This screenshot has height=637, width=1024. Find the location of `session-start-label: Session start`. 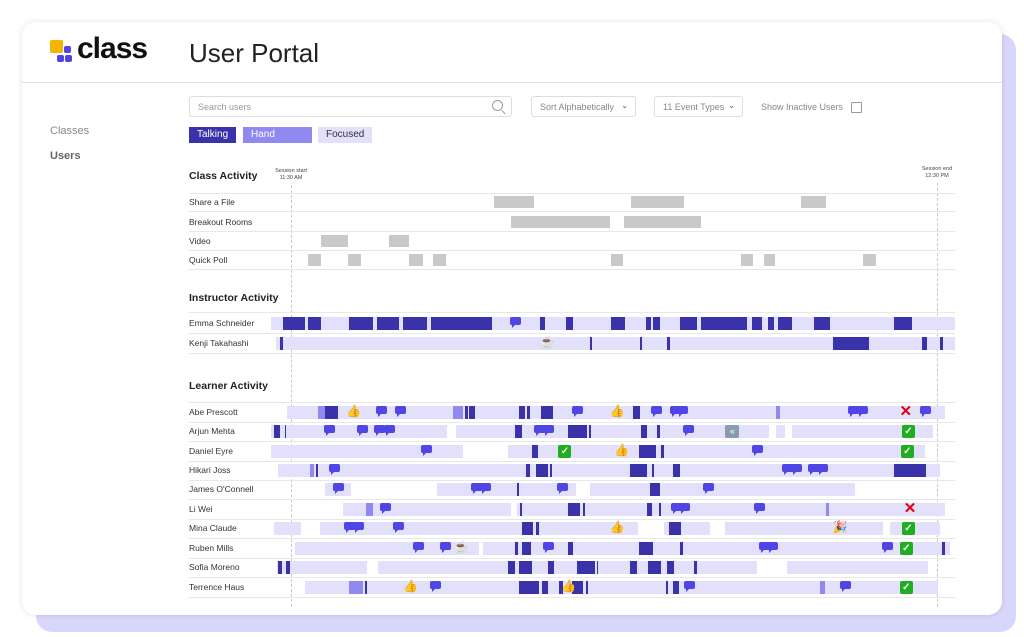

session-start-label: Session start is located at coordinates (291, 171).